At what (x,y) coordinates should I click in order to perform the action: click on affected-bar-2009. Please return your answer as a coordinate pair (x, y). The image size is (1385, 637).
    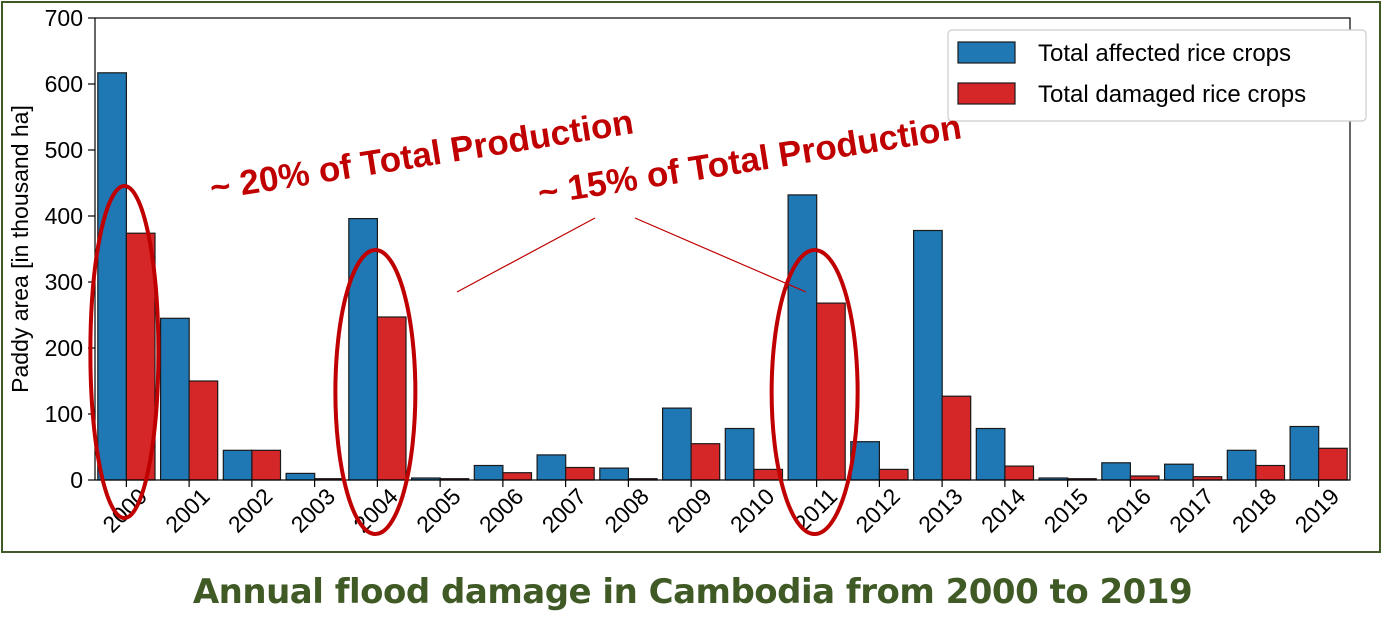
    Looking at the image, I should click on (676, 444).